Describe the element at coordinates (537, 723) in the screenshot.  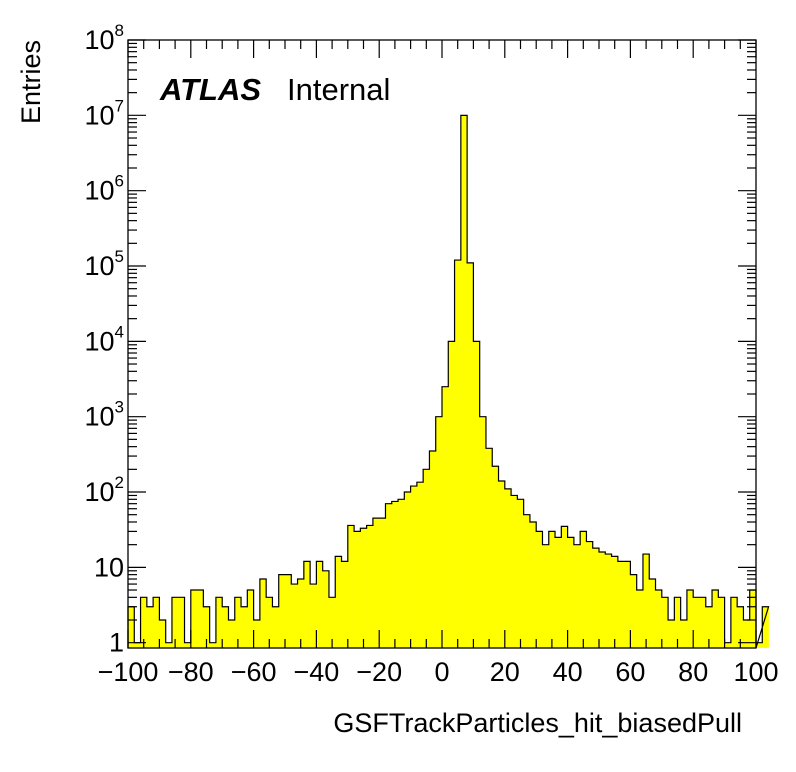
I see `x-axis-title: GSFTrackParticles_hit_biasedPull` at that location.